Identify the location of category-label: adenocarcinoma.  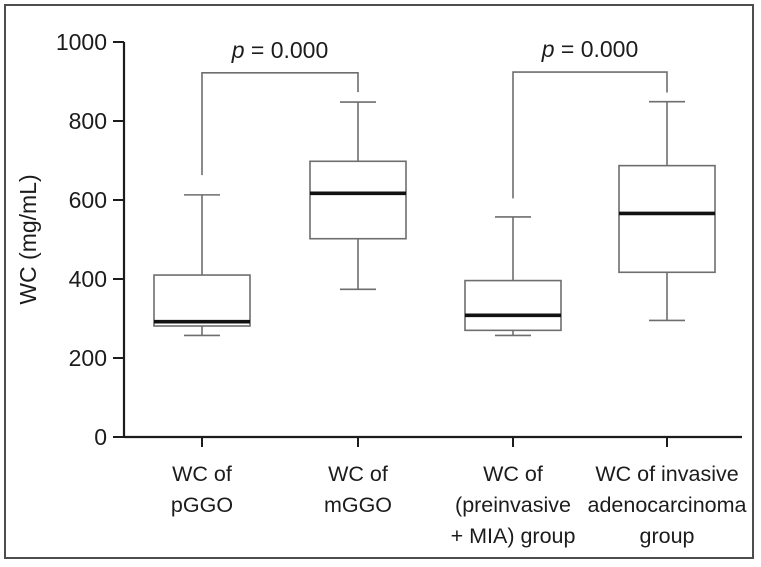
(667, 505).